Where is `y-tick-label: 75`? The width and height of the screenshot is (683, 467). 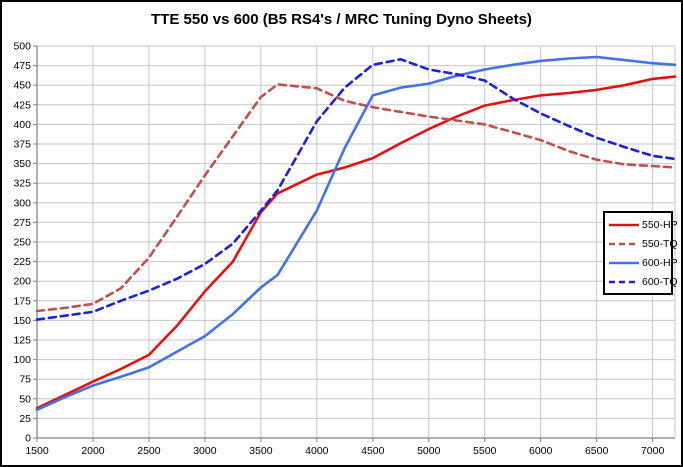
y-tick-label: 75 is located at coordinates (25, 380).